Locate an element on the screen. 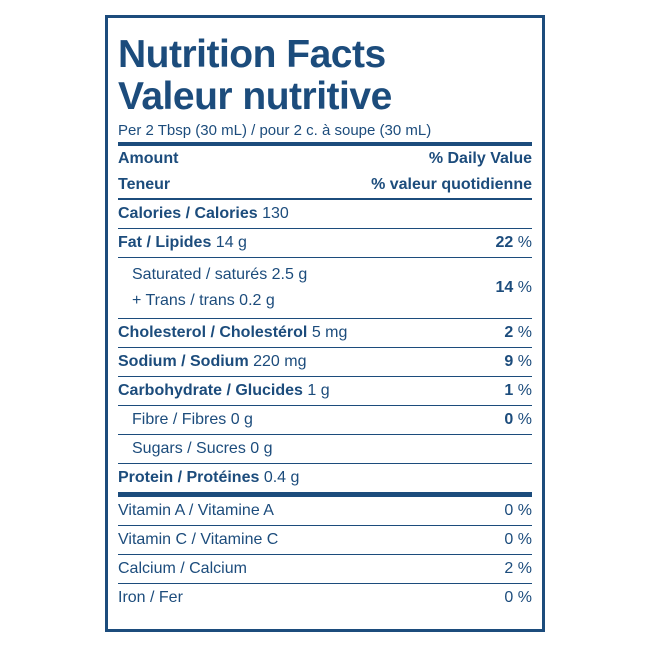 This screenshot has width=650, height=650. daily-value: 22 % is located at coordinates (514, 243).